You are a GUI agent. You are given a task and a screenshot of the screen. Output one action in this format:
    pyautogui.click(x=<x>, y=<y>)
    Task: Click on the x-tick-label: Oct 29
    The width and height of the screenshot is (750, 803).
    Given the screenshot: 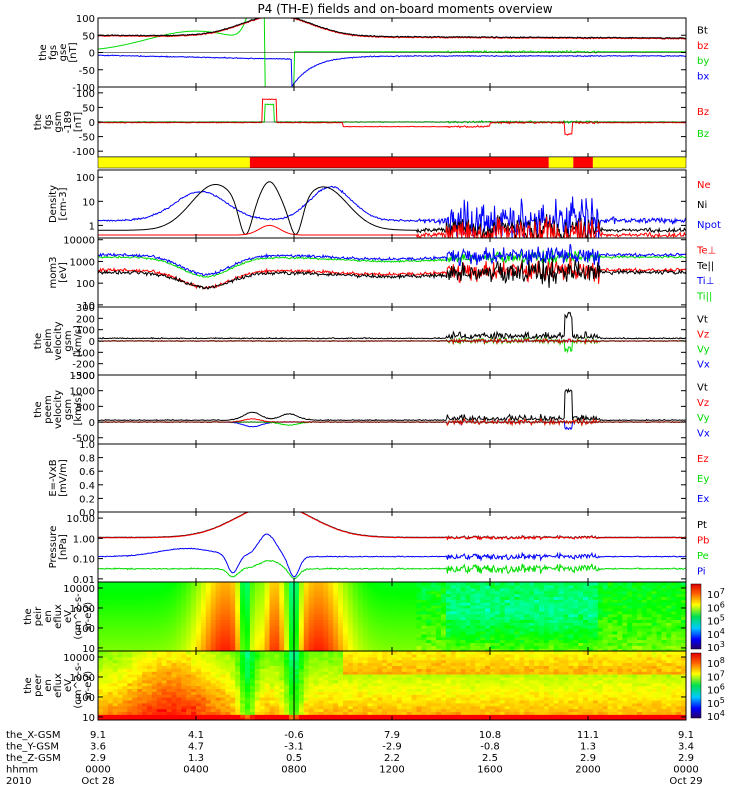 What is the action you would take?
    pyautogui.click(x=685, y=781)
    